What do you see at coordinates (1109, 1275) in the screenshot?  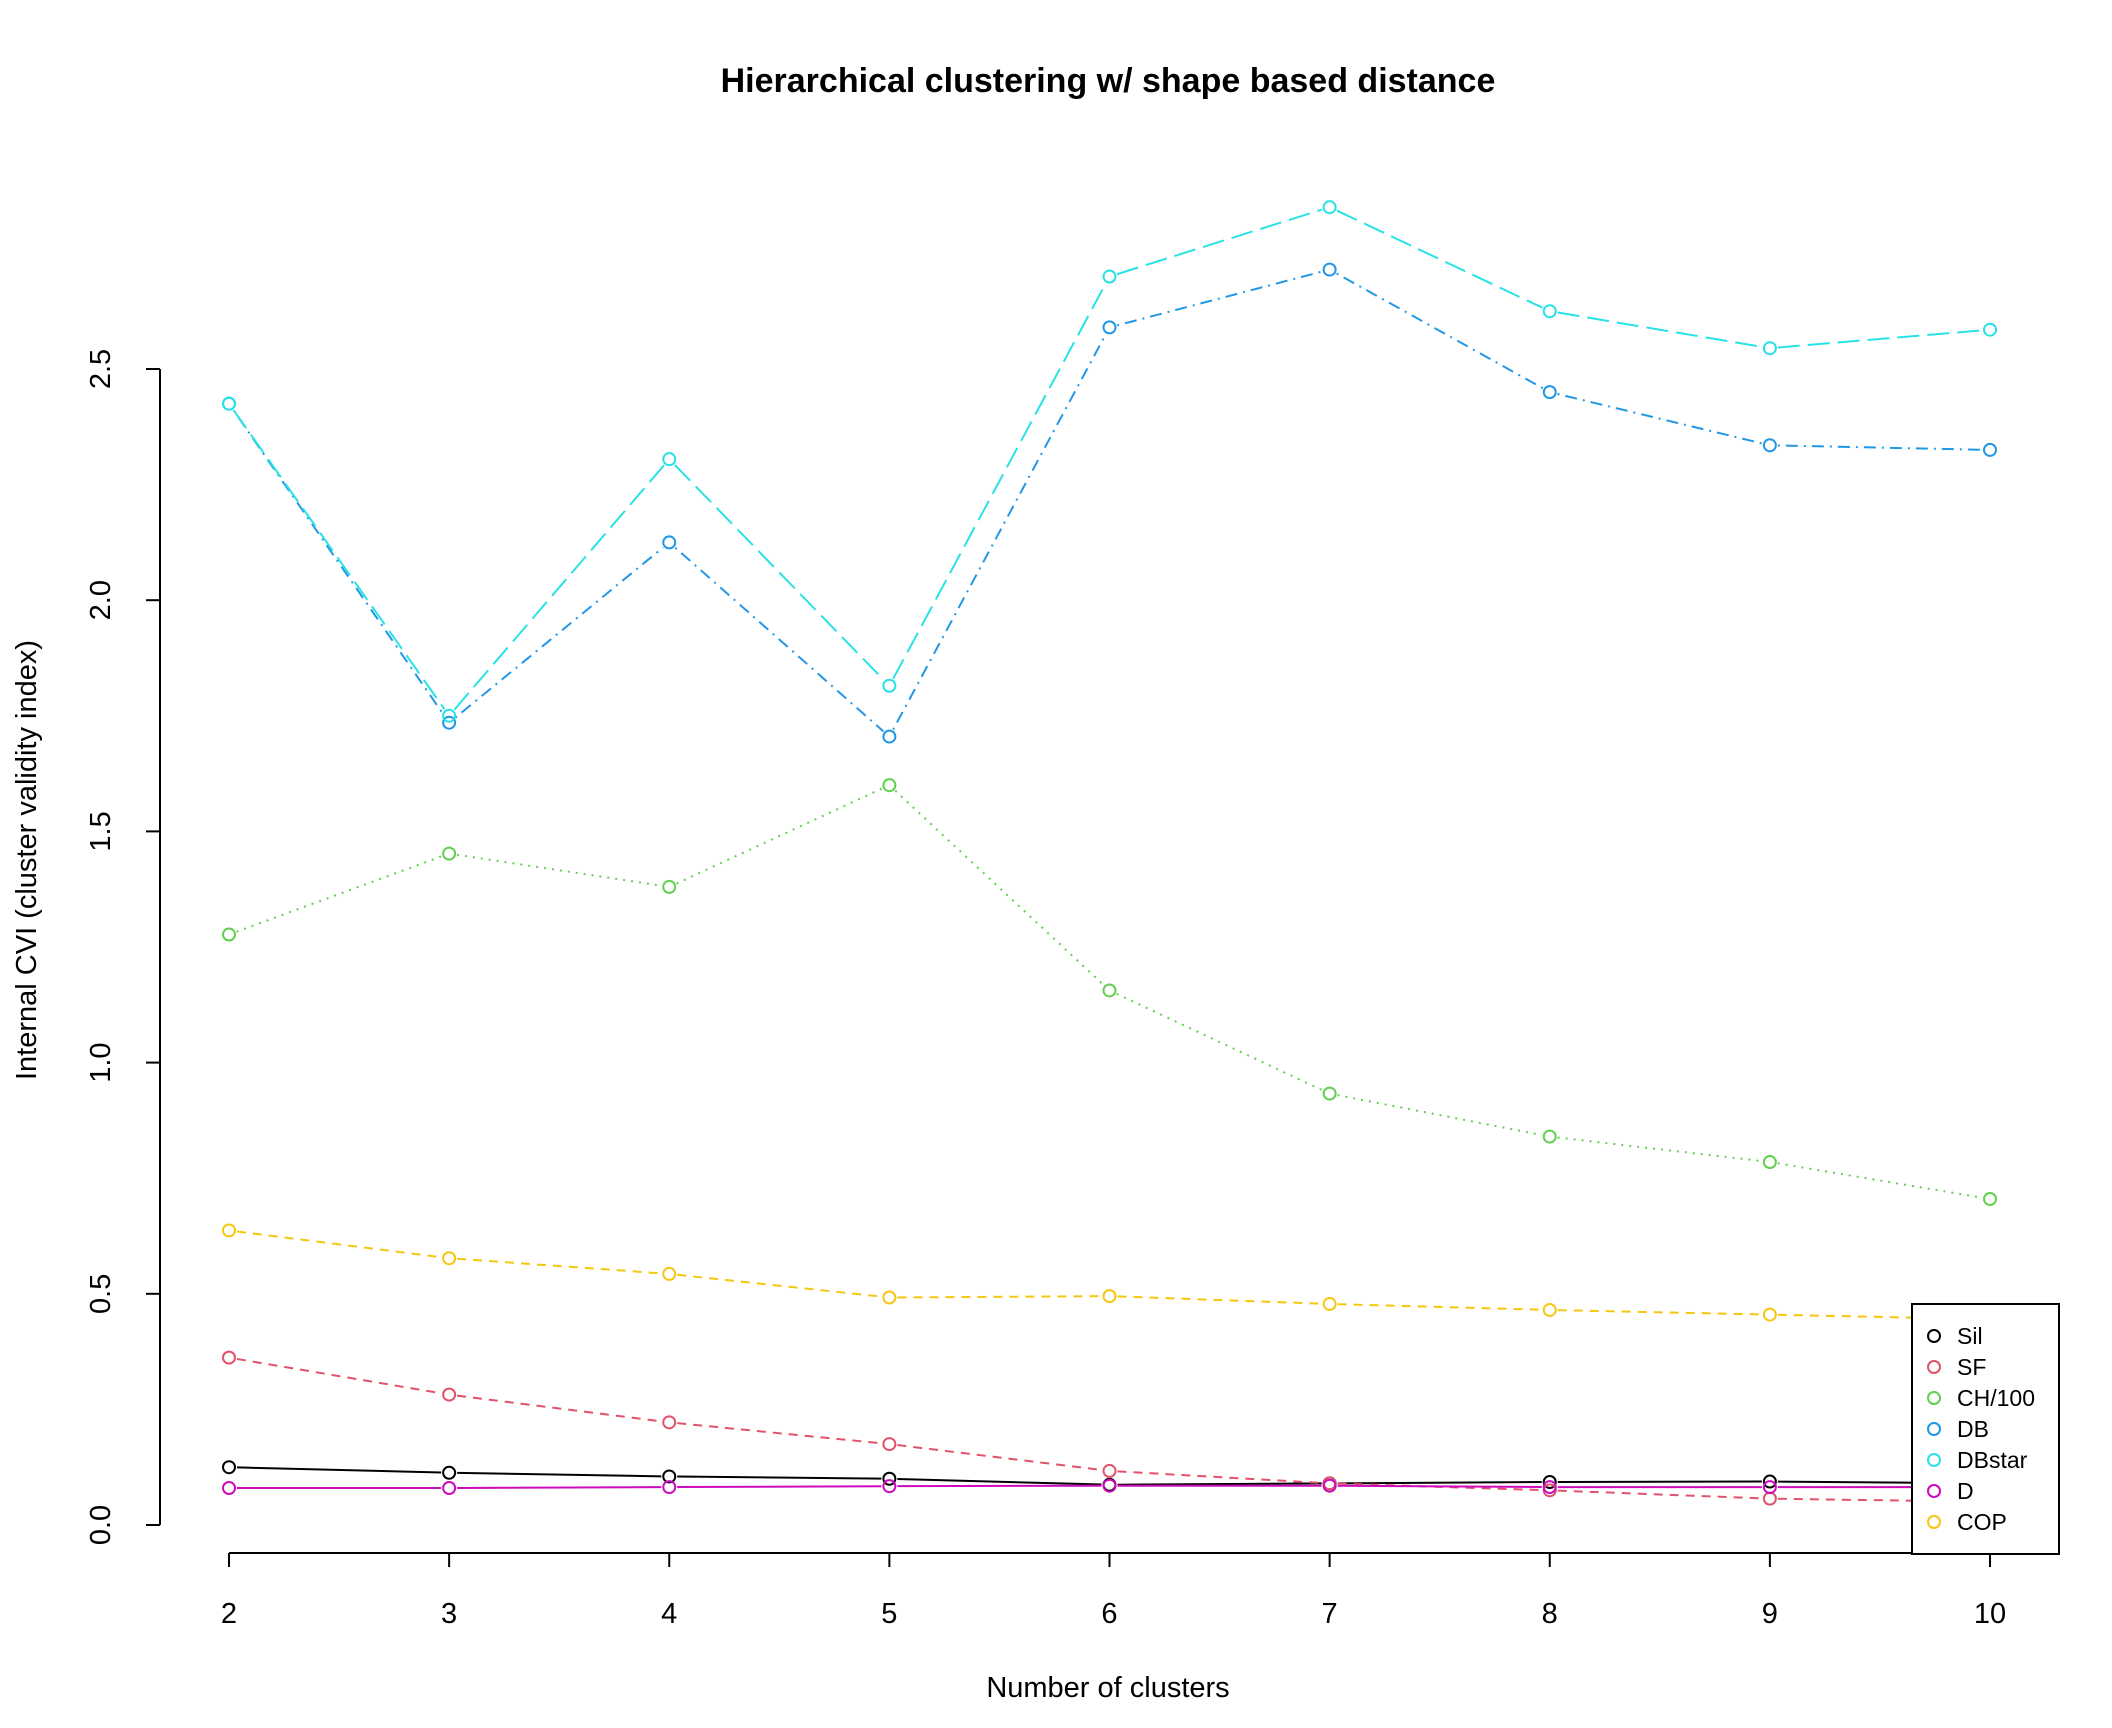 I see `series-cop` at bounding box center [1109, 1275].